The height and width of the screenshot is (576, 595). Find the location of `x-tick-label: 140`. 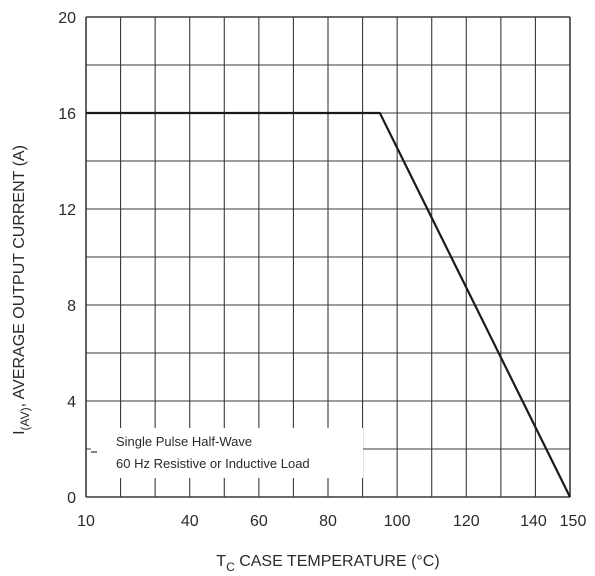

x-tick-label: 140 is located at coordinates (533, 521).